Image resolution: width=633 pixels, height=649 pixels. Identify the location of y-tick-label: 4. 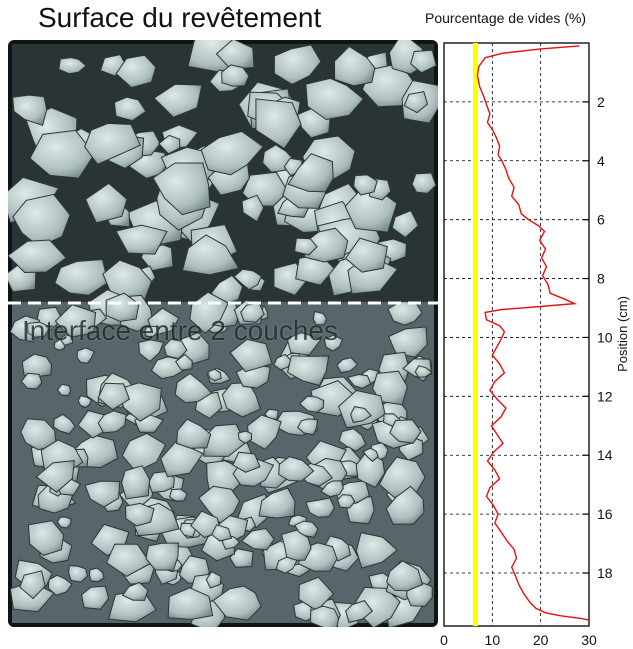
(601, 161).